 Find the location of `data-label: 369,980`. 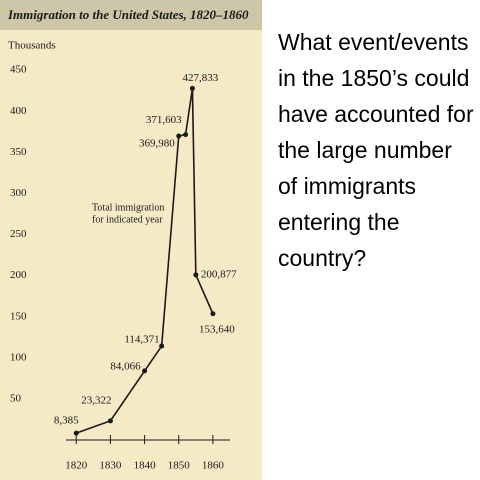

data-label: 369,980 is located at coordinates (157, 144).